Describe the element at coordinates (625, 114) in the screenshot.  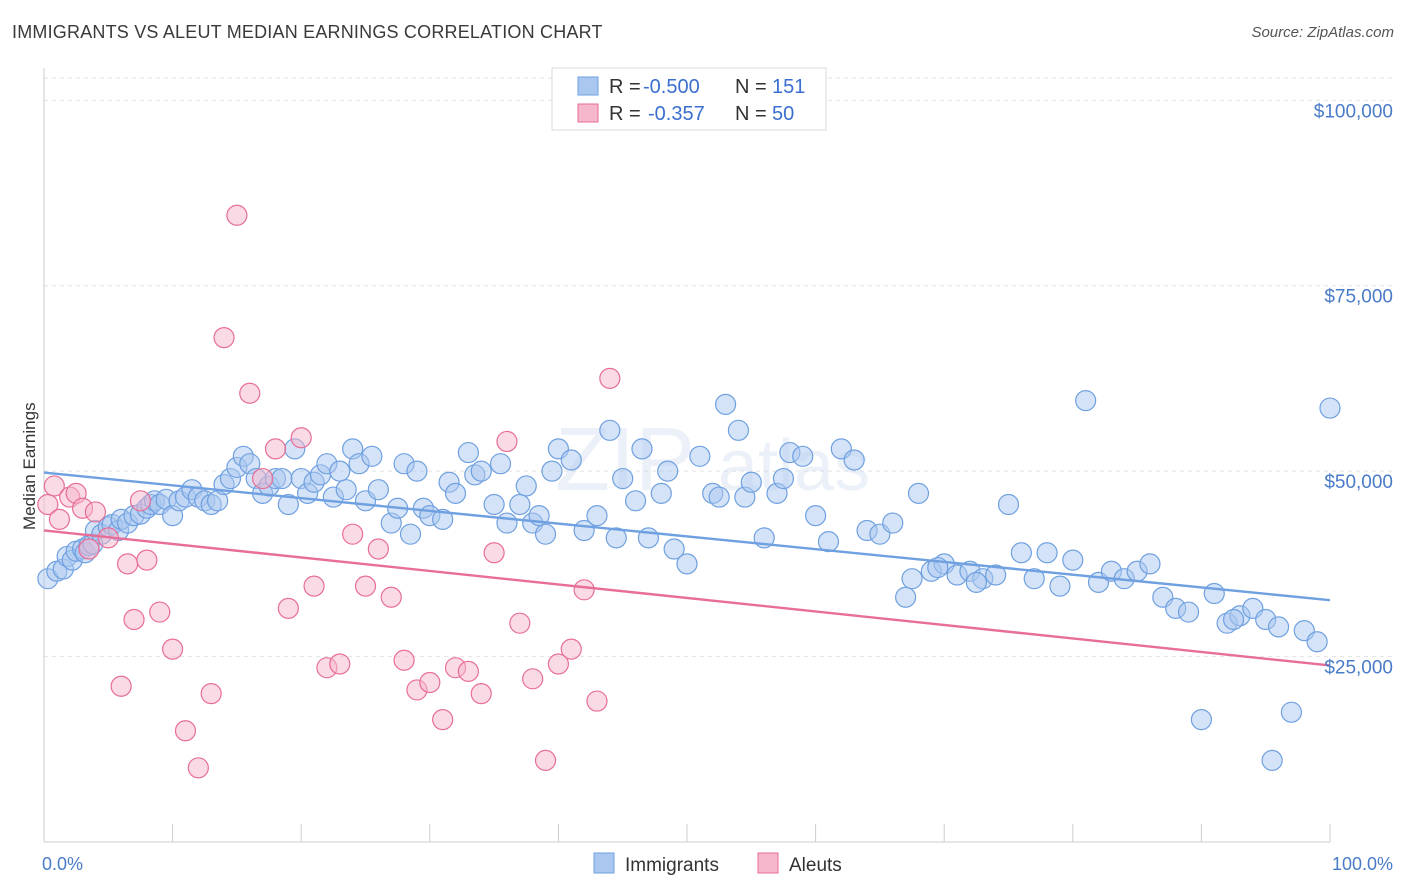
I see `legend-r-label-2: R =` at that location.